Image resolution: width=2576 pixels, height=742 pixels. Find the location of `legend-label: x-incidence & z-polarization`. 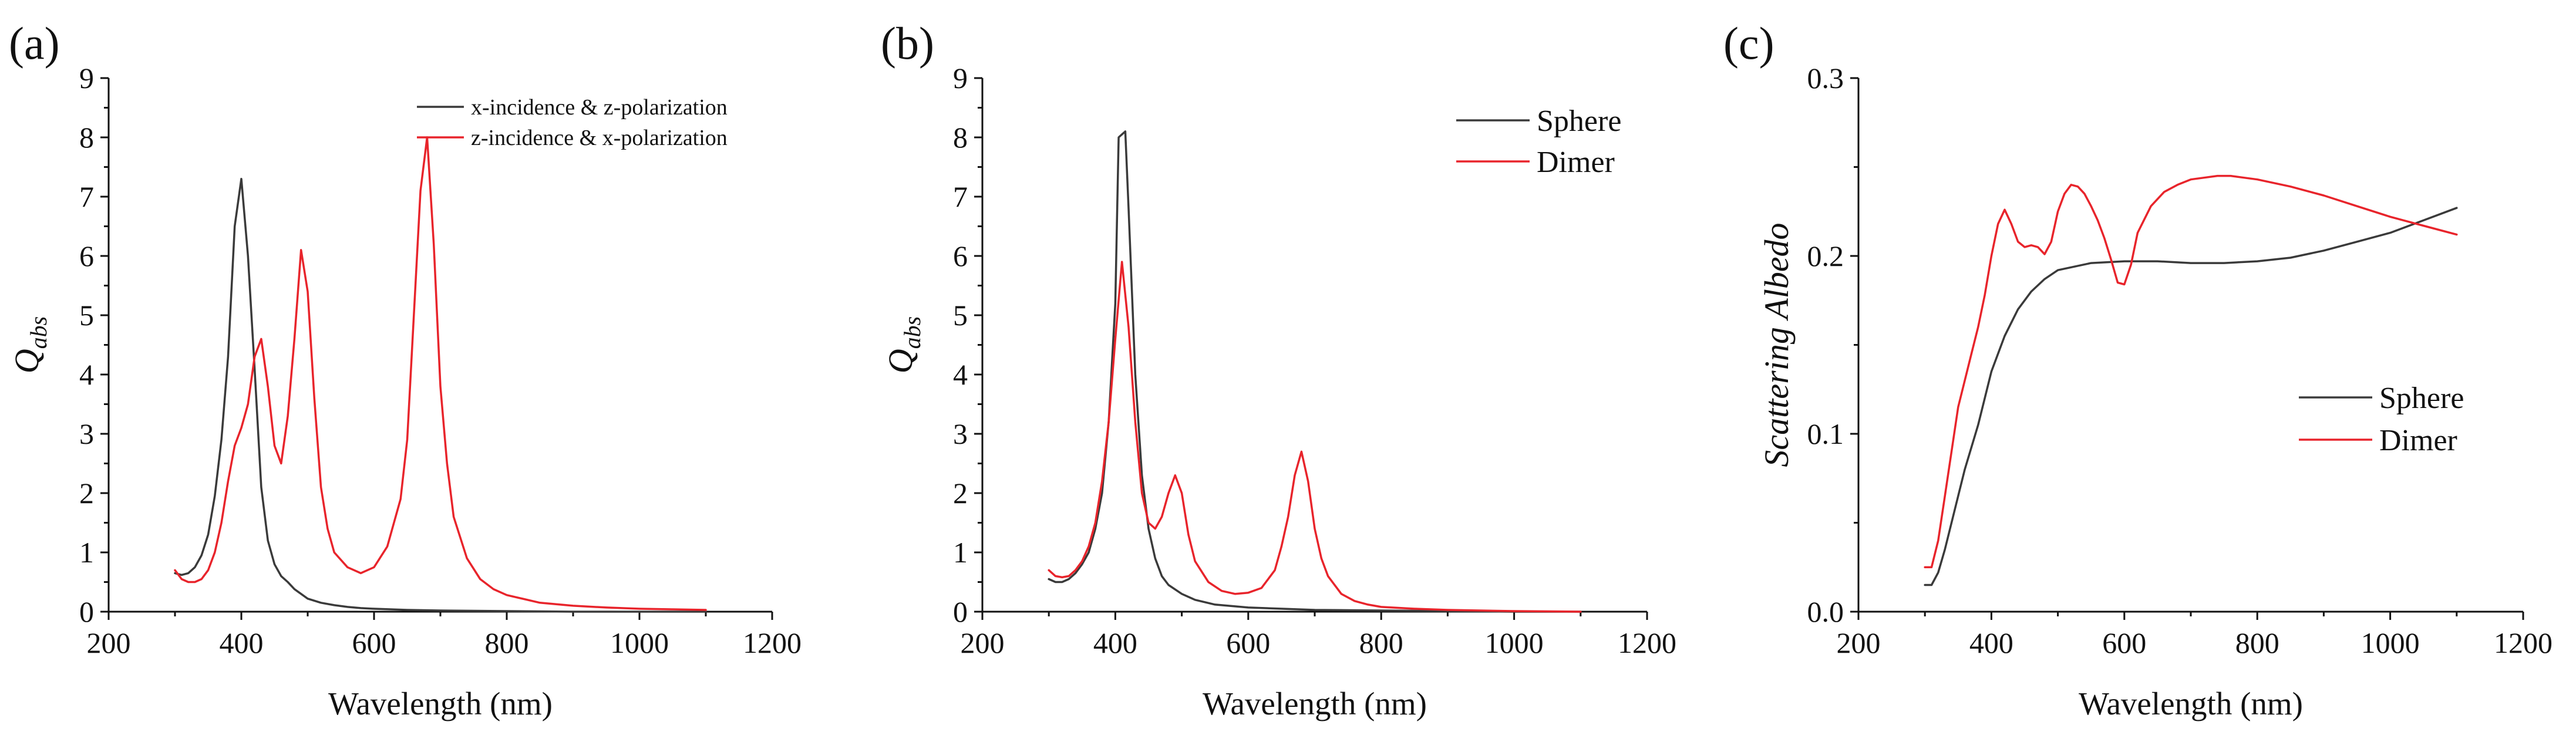

legend-label: x-incidence & z-polarization is located at coordinates (599, 107).